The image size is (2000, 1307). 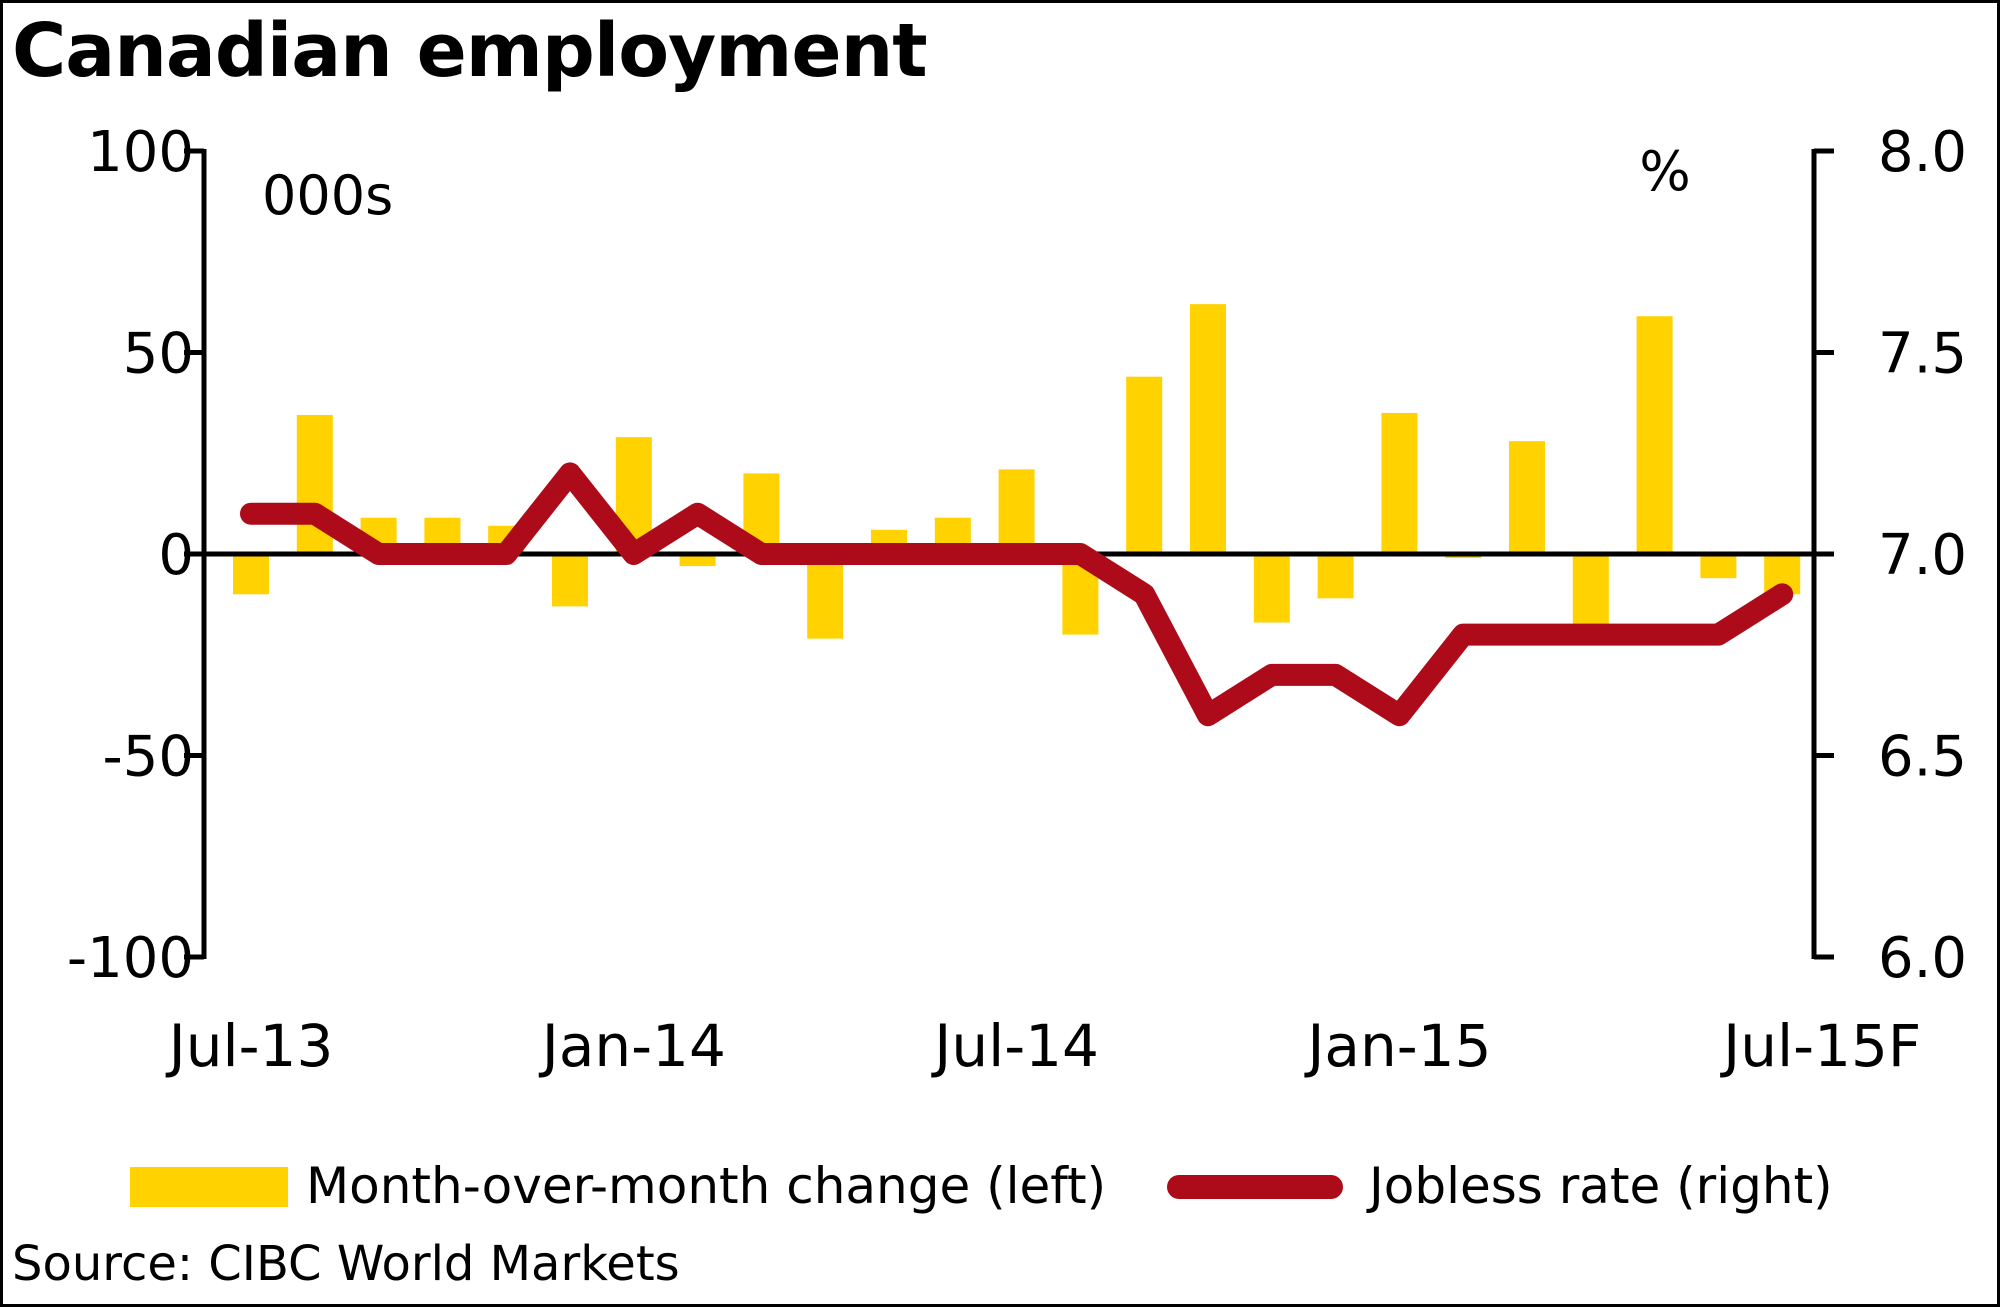 I want to click on x-tick-label: Jul-15F, so click(x=1820, y=1046).